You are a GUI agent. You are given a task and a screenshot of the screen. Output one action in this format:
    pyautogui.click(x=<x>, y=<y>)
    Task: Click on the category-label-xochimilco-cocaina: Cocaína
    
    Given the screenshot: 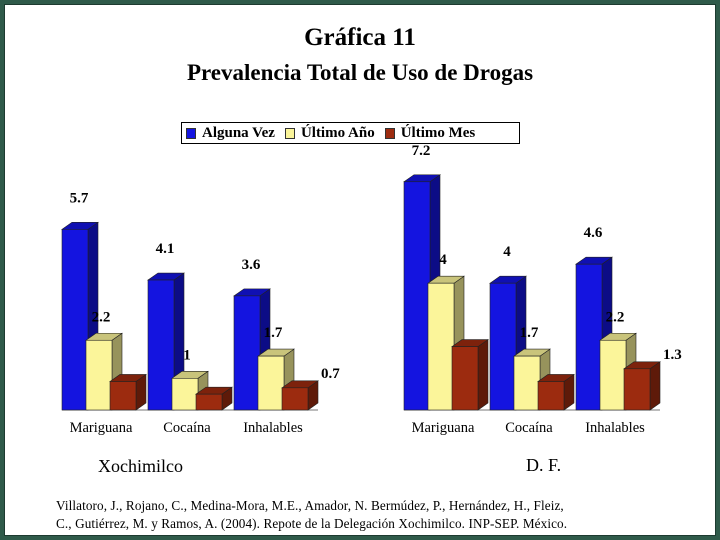 What is the action you would take?
    pyautogui.click(x=187, y=428)
    